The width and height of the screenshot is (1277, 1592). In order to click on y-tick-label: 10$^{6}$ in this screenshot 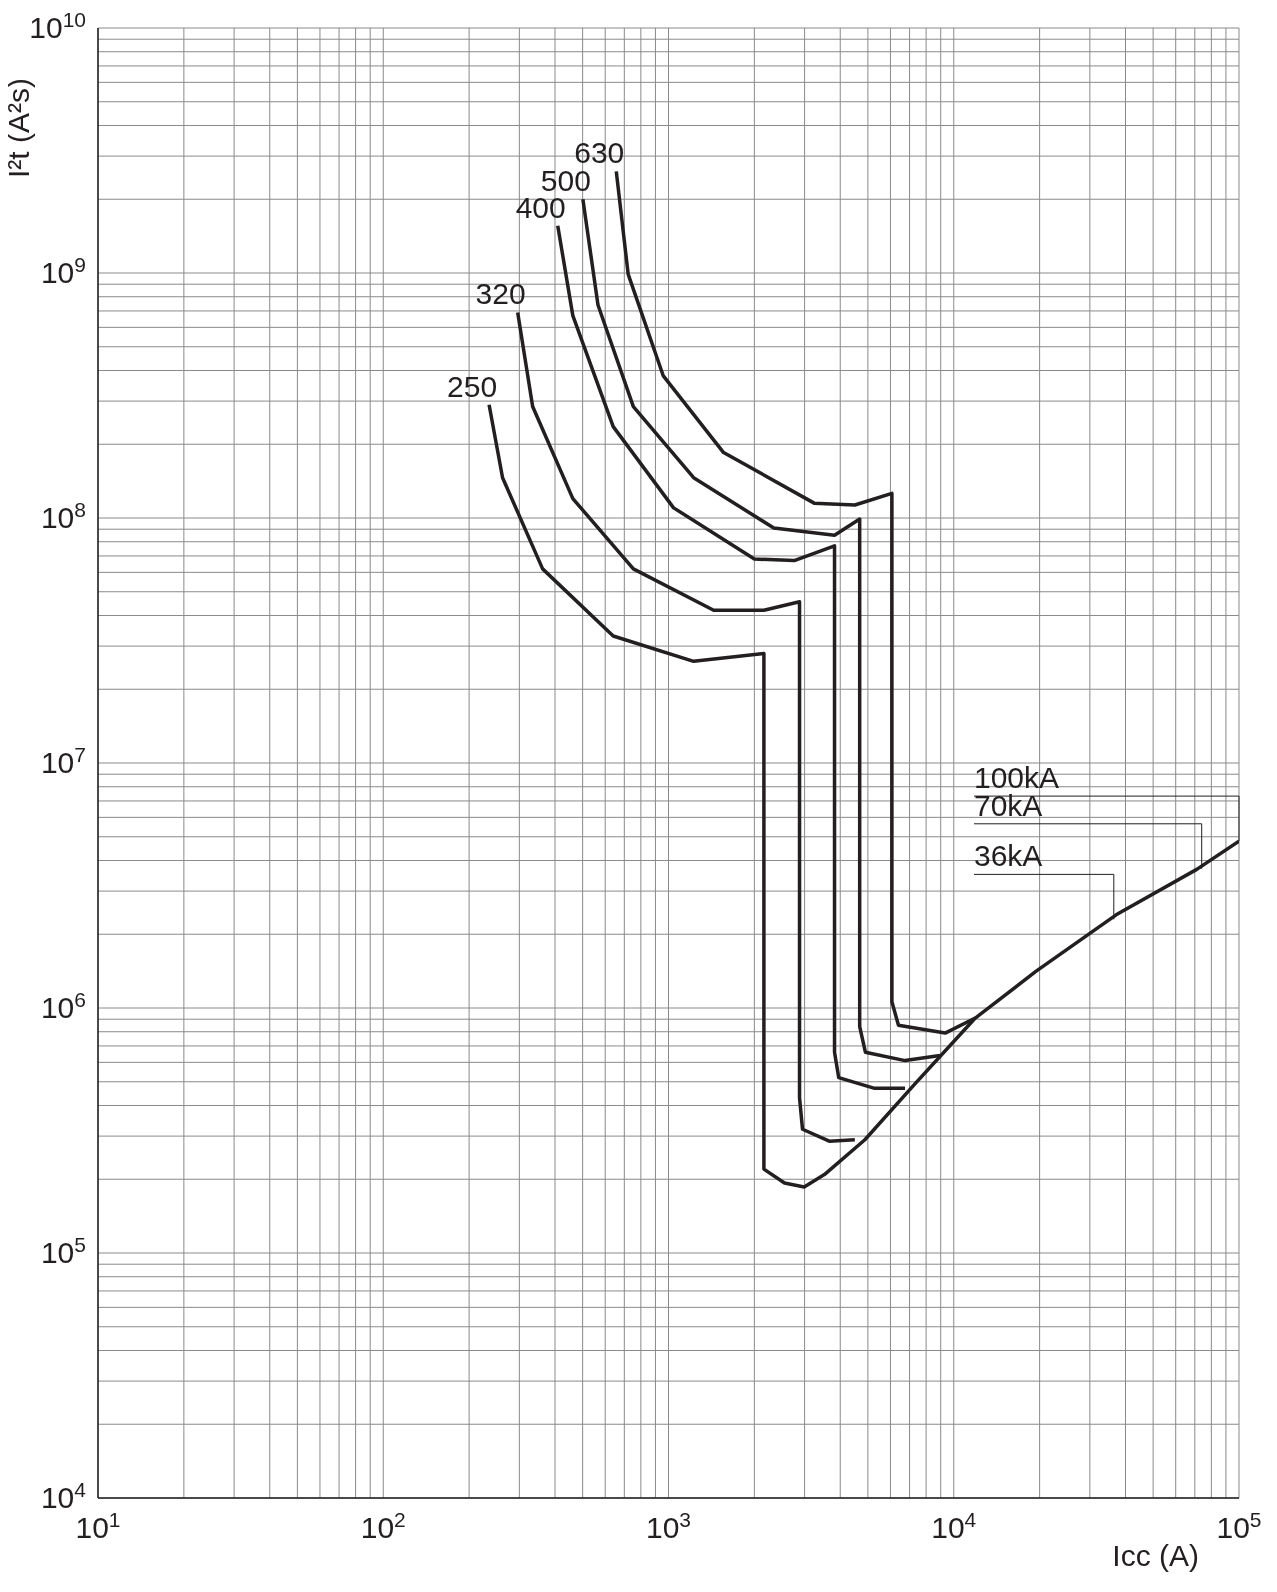, I will do `click(63, 1005)`.